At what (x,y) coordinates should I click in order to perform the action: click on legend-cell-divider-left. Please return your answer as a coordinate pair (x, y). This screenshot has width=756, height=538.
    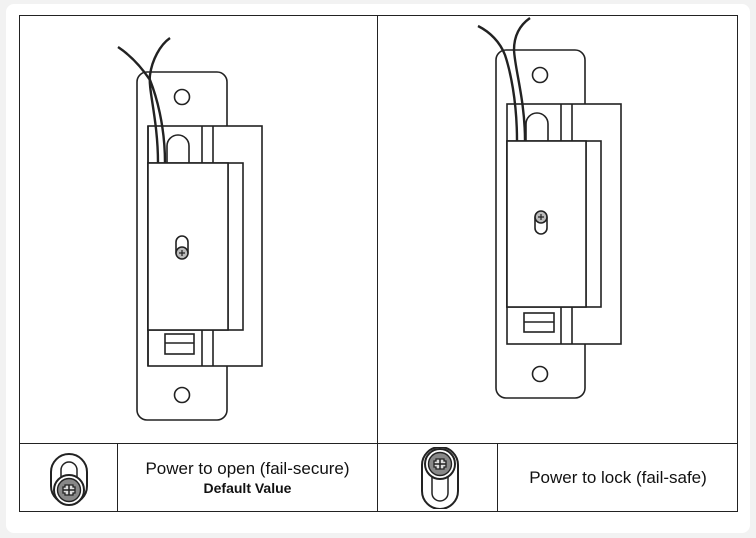
    Looking at the image, I should click on (117, 477).